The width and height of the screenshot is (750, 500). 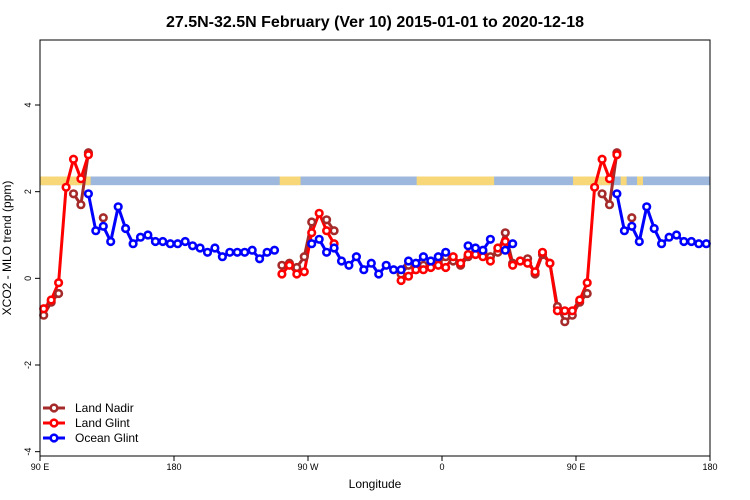 What do you see at coordinates (28, 104) in the screenshot?
I see `y-tick-label: 4` at bounding box center [28, 104].